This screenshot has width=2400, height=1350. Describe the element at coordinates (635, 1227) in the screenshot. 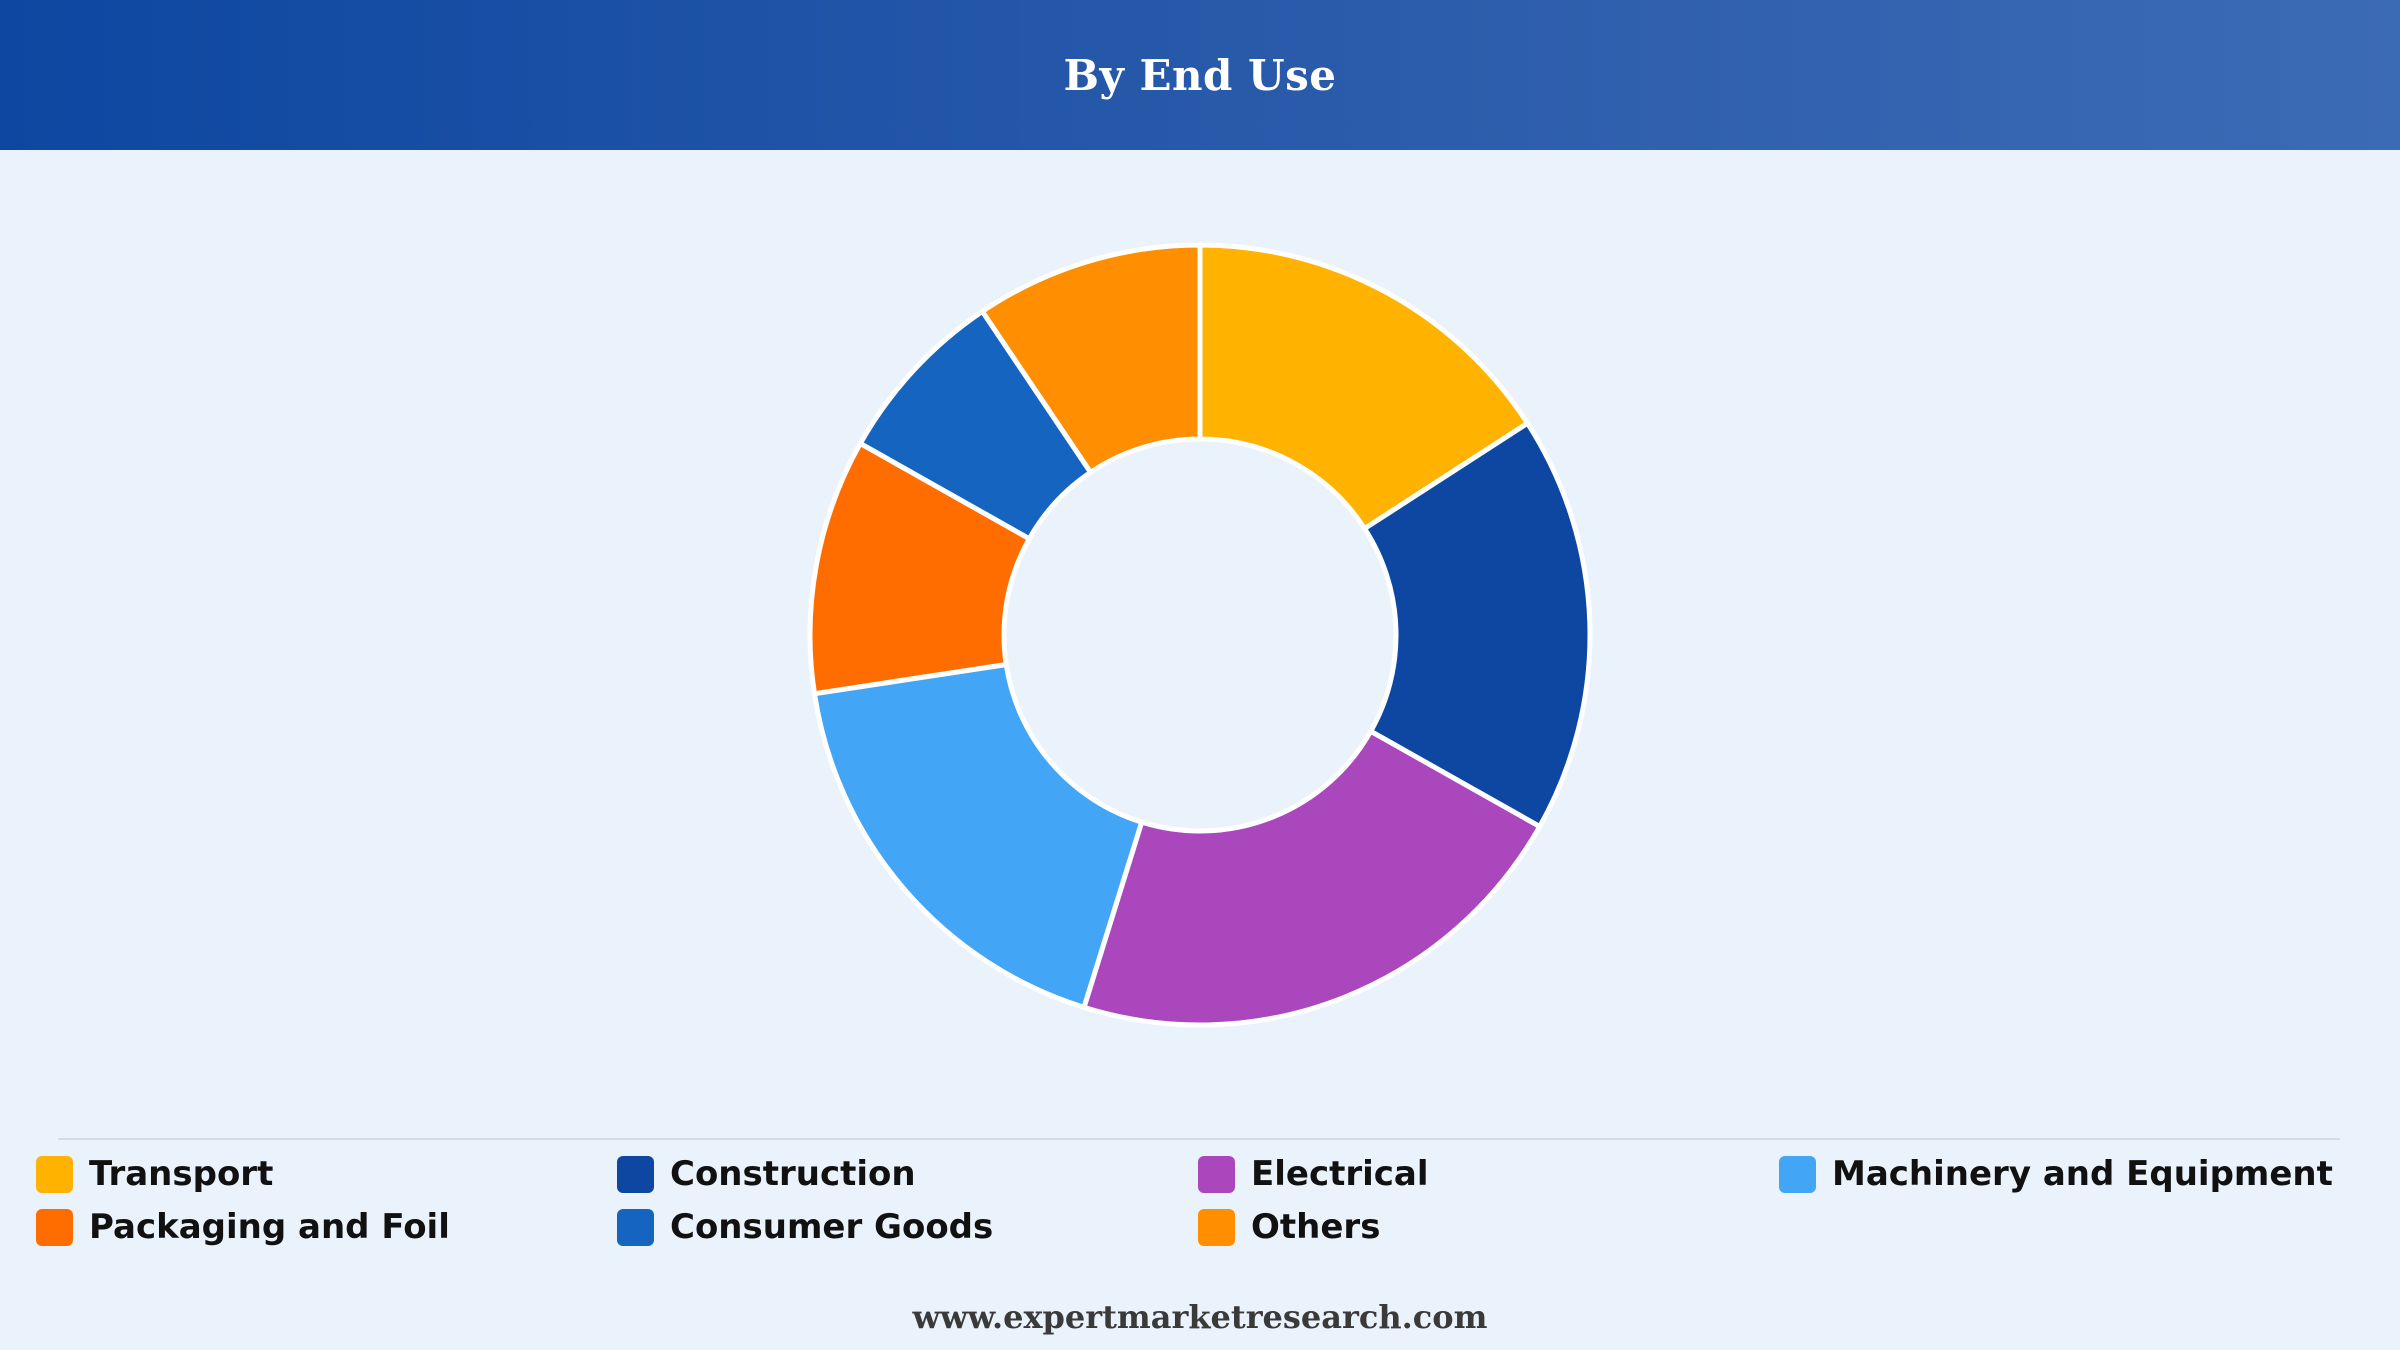

I see `legend-swatch-consumer-goods` at that location.